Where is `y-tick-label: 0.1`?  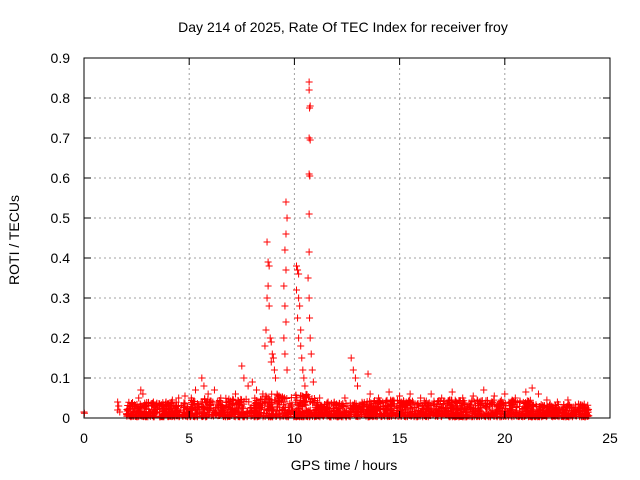 y-tick-label: 0.1 is located at coordinates (61, 378).